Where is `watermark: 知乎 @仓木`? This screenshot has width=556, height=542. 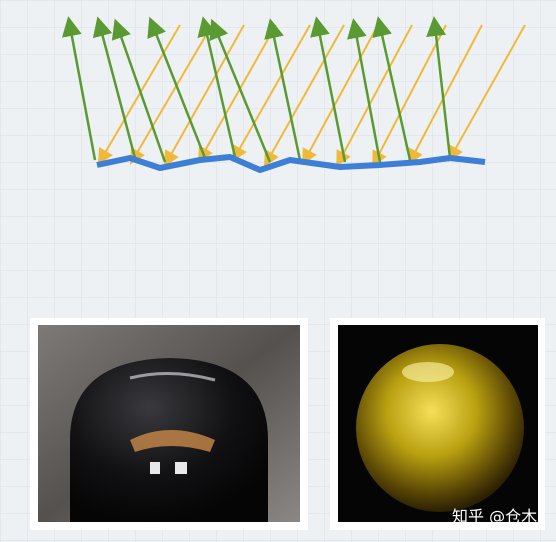 watermark: 知乎 @仓木 is located at coordinates (494, 516).